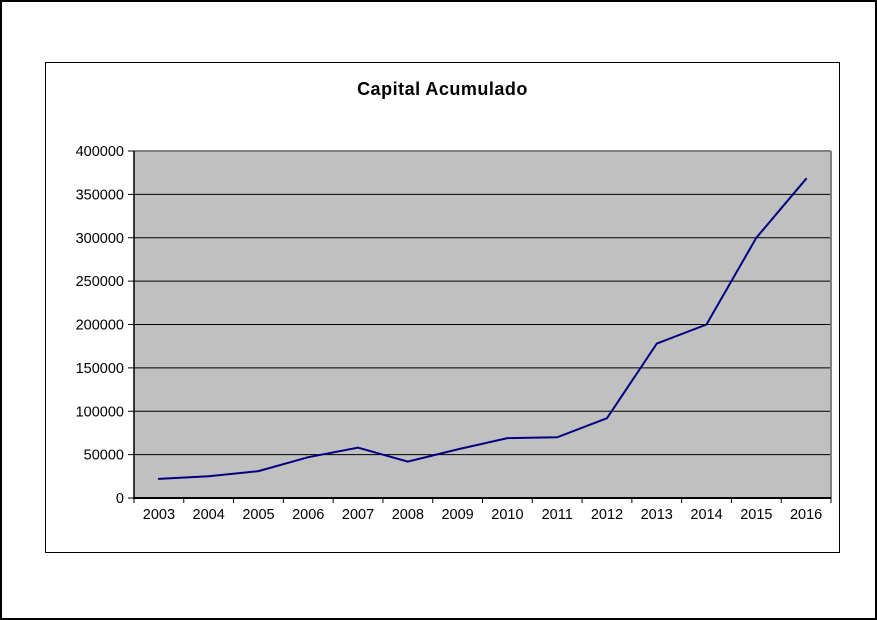  Describe the element at coordinates (657, 515) in the screenshot. I see `x-axis-label: 2013` at that location.